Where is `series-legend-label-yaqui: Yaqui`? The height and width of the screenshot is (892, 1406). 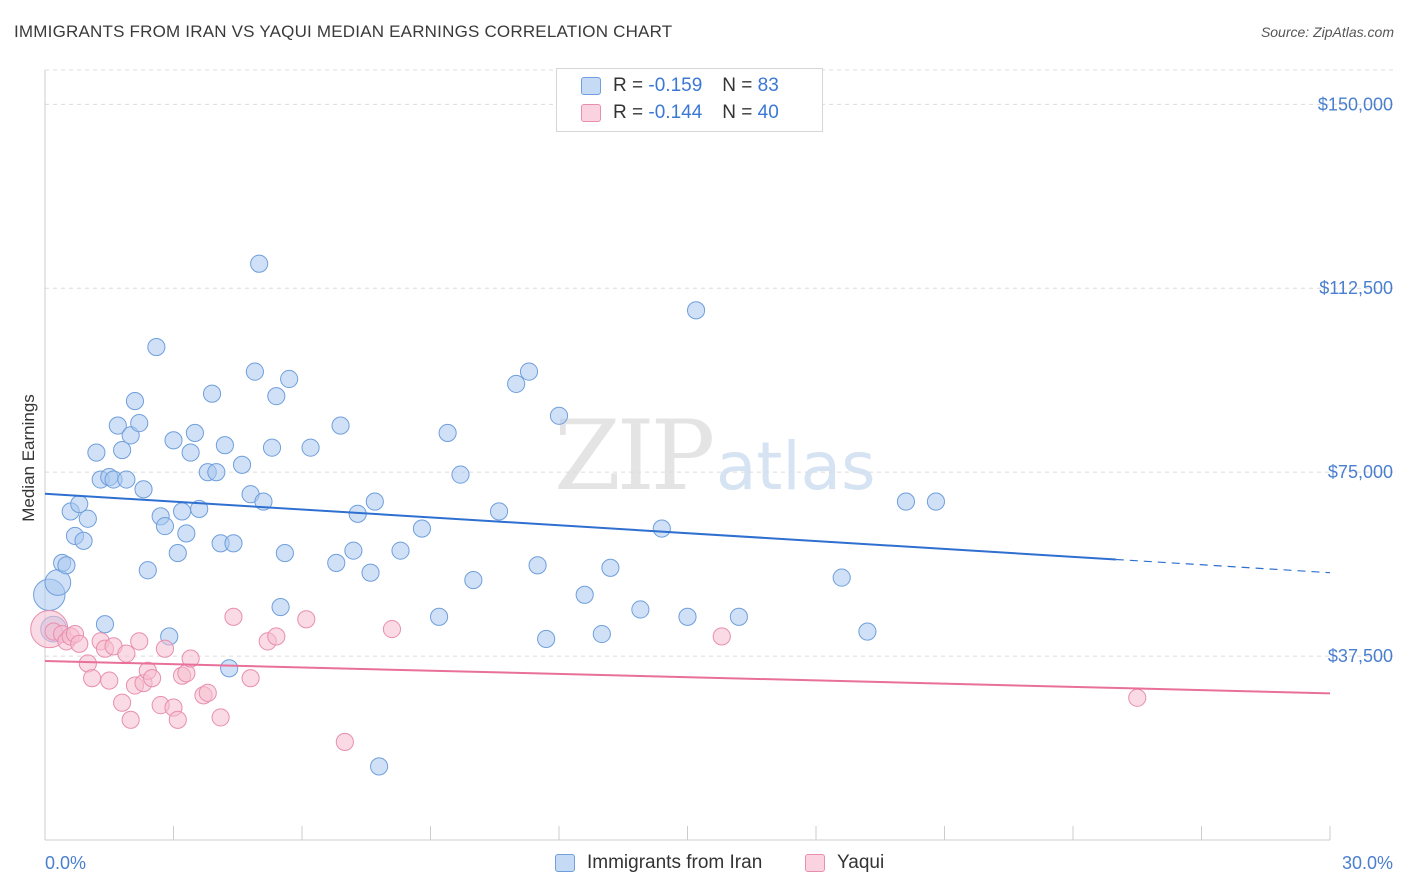 series-legend-label-yaqui: Yaqui is located at coordinates (861, 862).